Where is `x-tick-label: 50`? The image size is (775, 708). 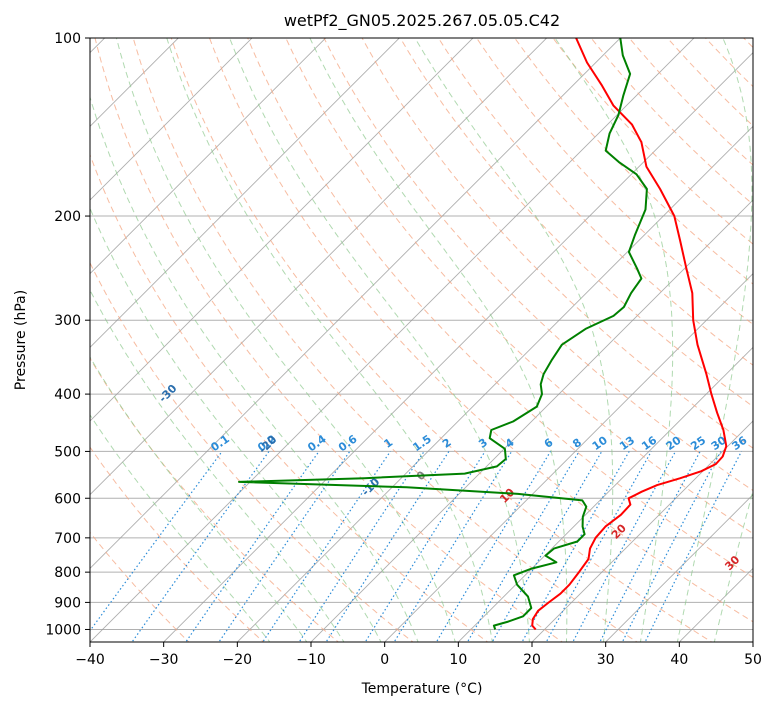
x-tick-label: 50 is located at coordinates (753, 660).